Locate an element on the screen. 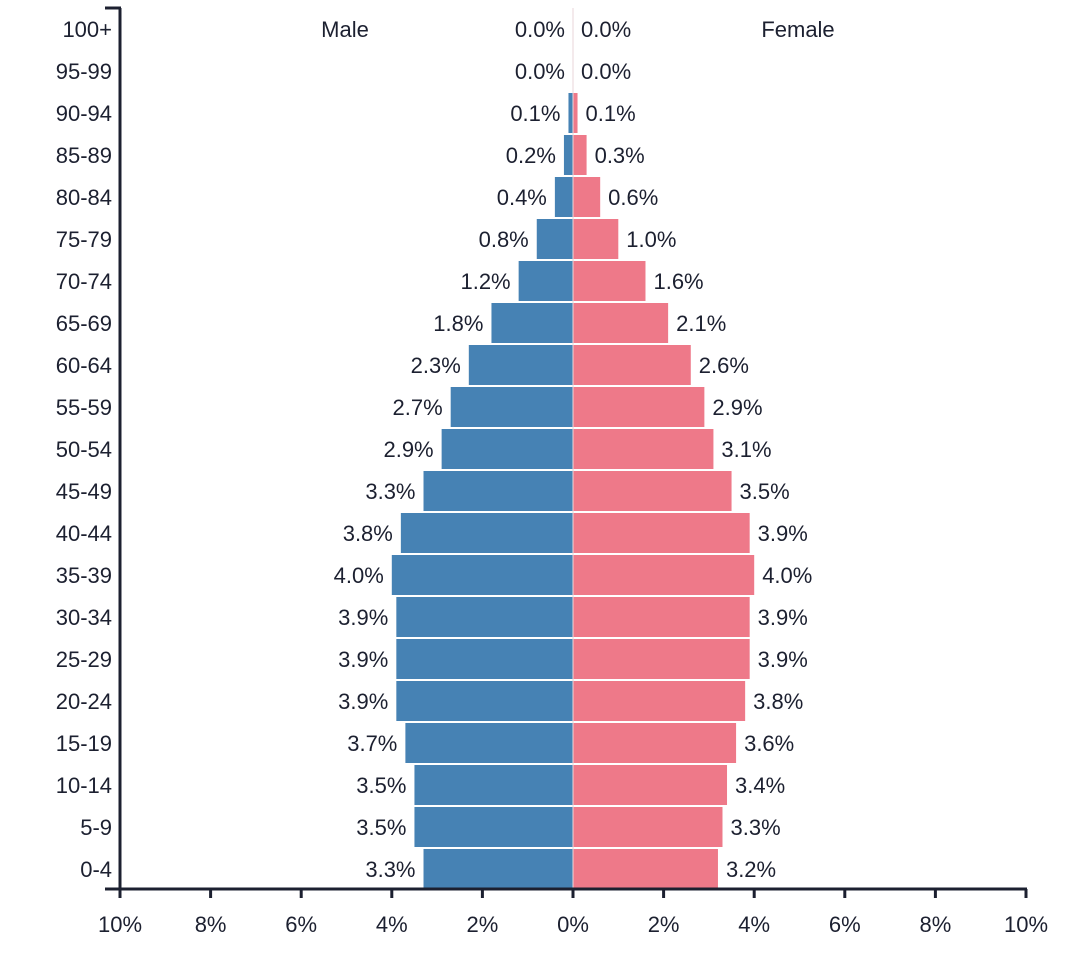 This screenshot has width=1080, height=967. age-group-label: 65-69 is located at coordinates (84, 323).